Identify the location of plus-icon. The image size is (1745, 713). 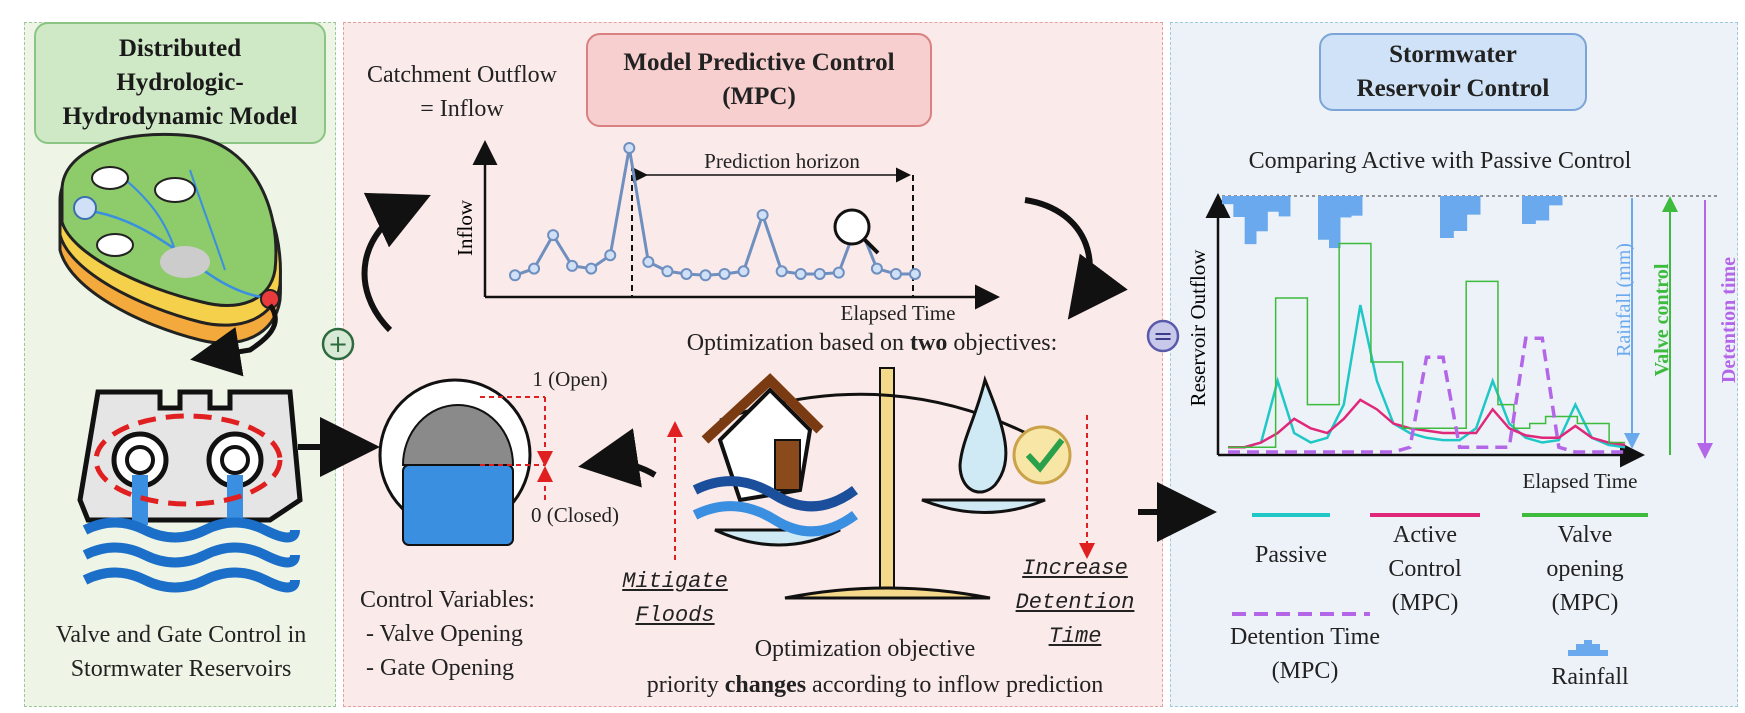
(338, 344).